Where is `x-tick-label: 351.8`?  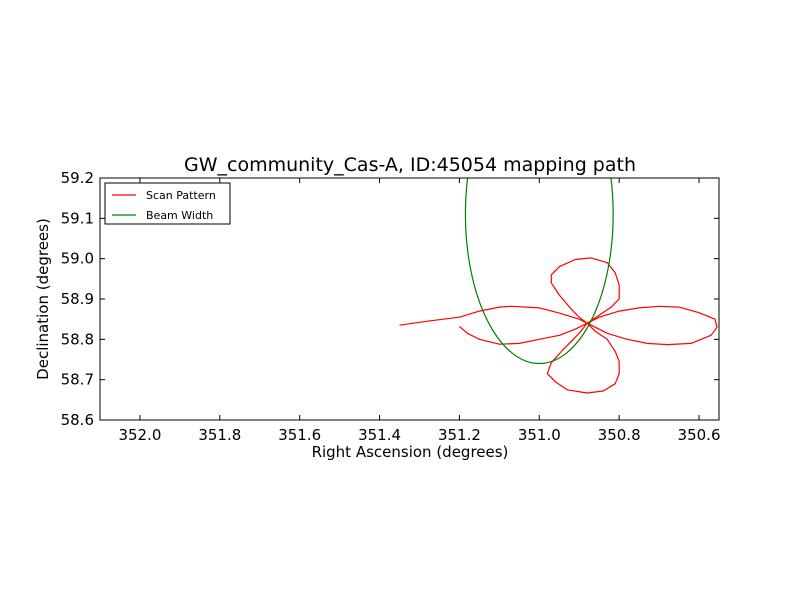 x-tick-label: 351.8 is located at coordinates (219, 435).